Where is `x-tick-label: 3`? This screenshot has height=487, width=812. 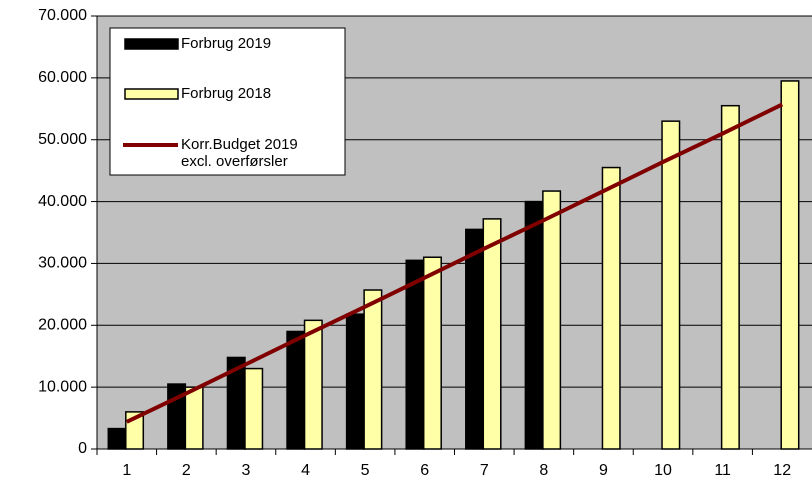
x-tick-label: 3 is located at coordinates (246, 470).